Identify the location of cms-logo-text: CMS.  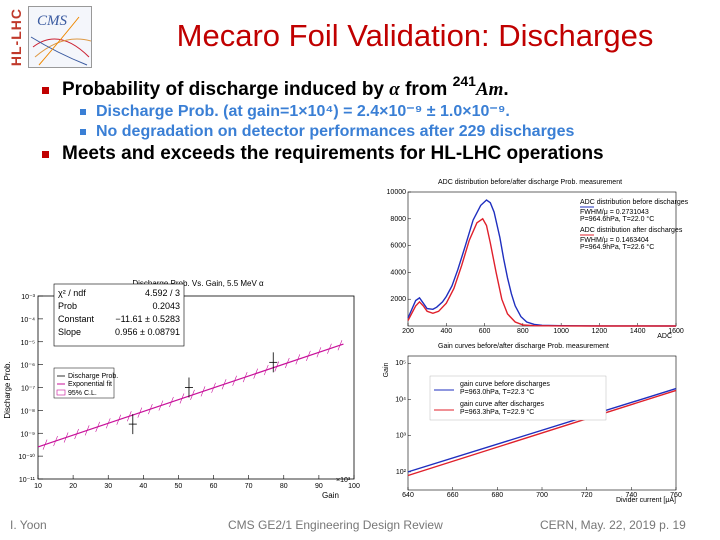
(52, 21).